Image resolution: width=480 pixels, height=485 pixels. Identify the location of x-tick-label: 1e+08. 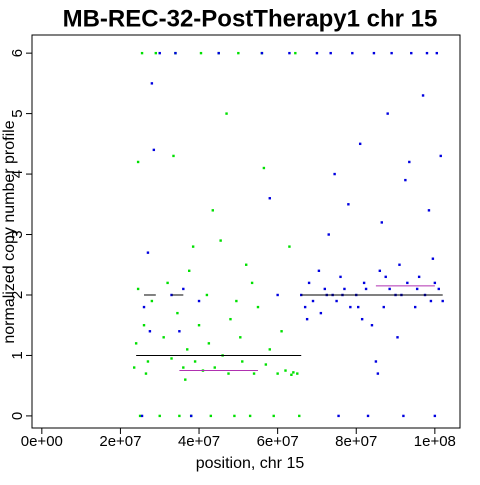
(435, 441).